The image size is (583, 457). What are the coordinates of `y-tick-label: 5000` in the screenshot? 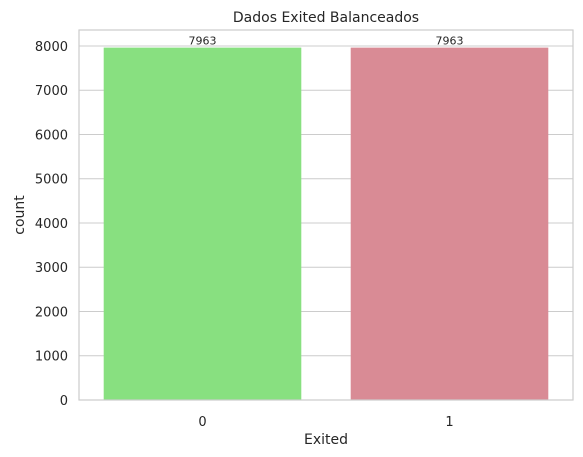 It's located at (51, 180).